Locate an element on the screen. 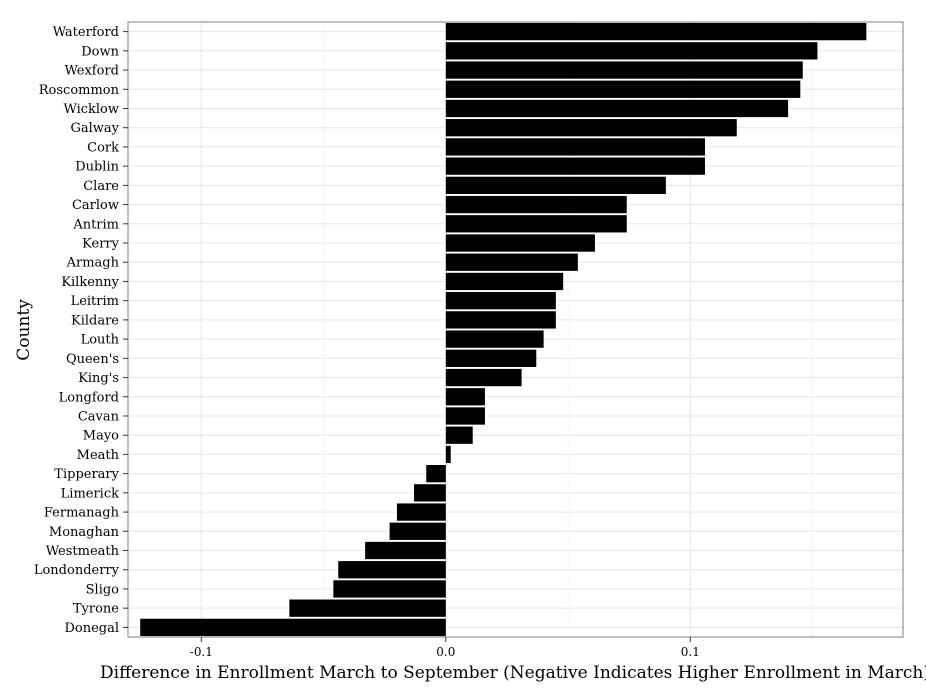 The image size is (926, 696). y-tick-label: Kerry is located at coordinates (100, 244).